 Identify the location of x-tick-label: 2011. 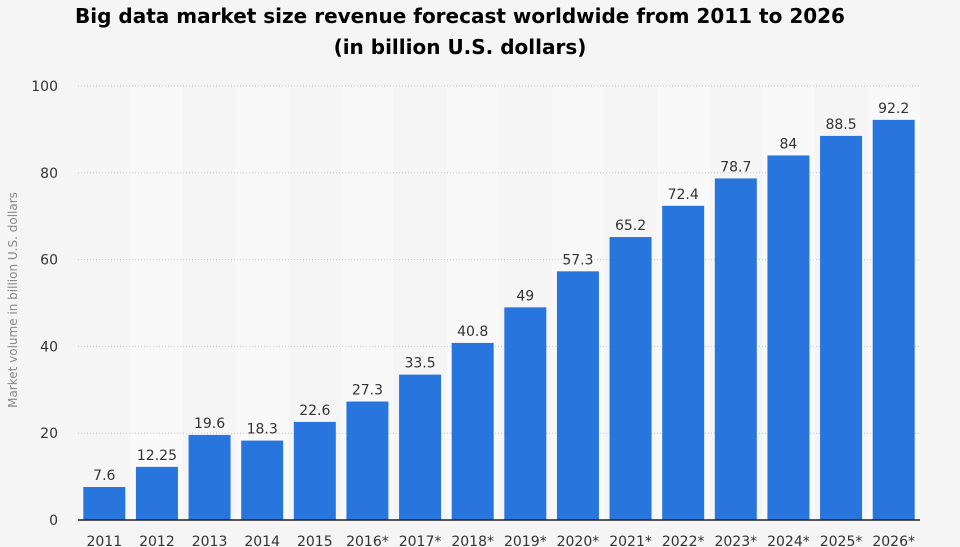
(104, 540).